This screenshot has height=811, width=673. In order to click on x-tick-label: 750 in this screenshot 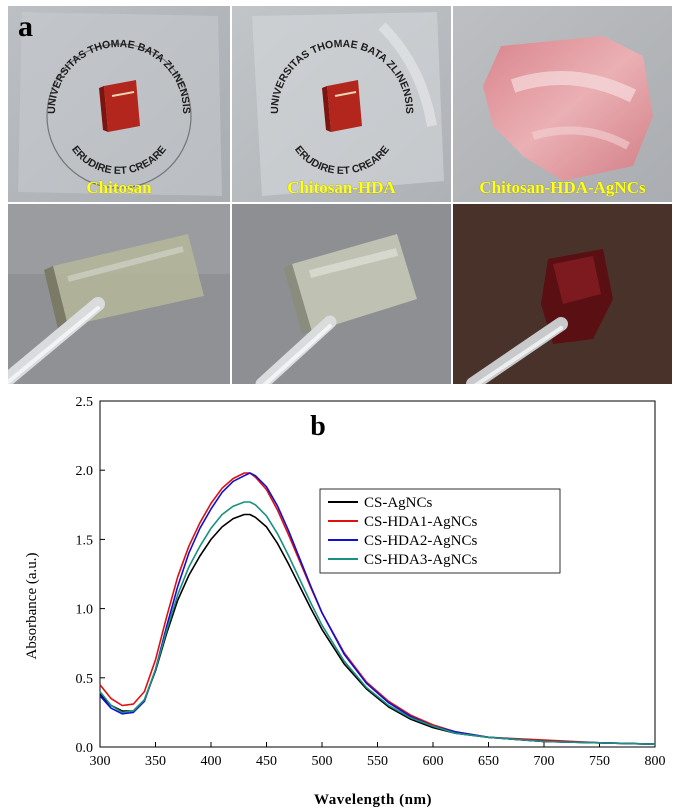, I will do `click(599, 761)`.